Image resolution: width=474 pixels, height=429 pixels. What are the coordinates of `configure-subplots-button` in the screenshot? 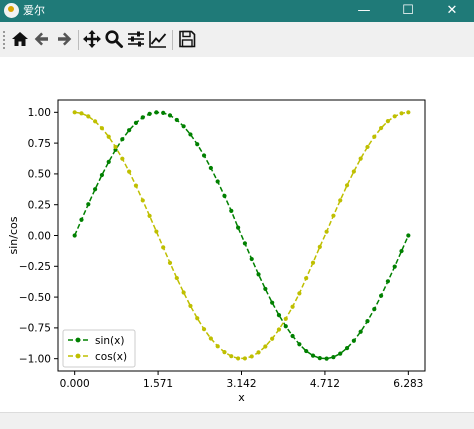 It's located at (136, 39).